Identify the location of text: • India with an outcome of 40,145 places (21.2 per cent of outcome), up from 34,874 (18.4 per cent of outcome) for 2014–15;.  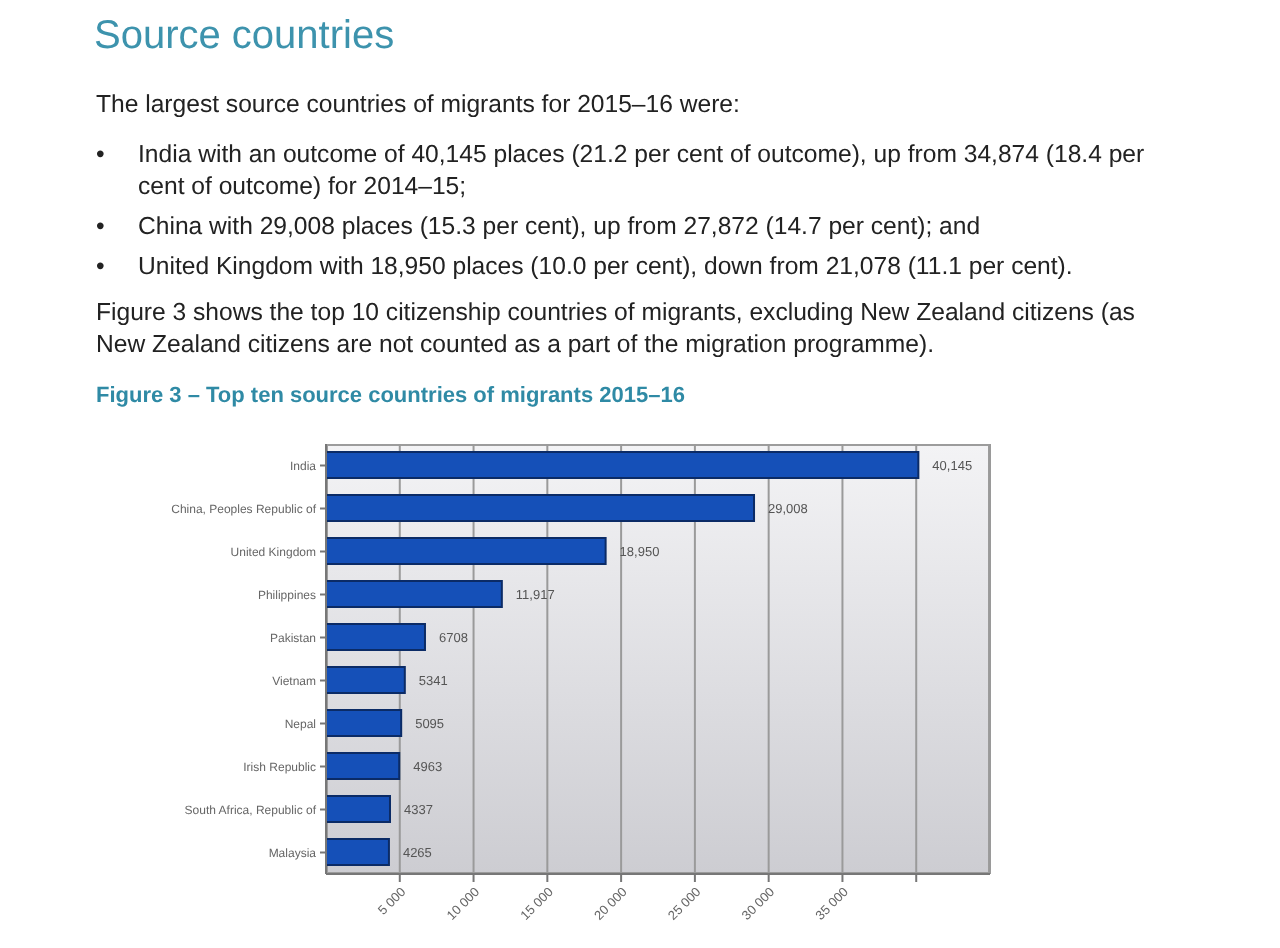
(621, 170).